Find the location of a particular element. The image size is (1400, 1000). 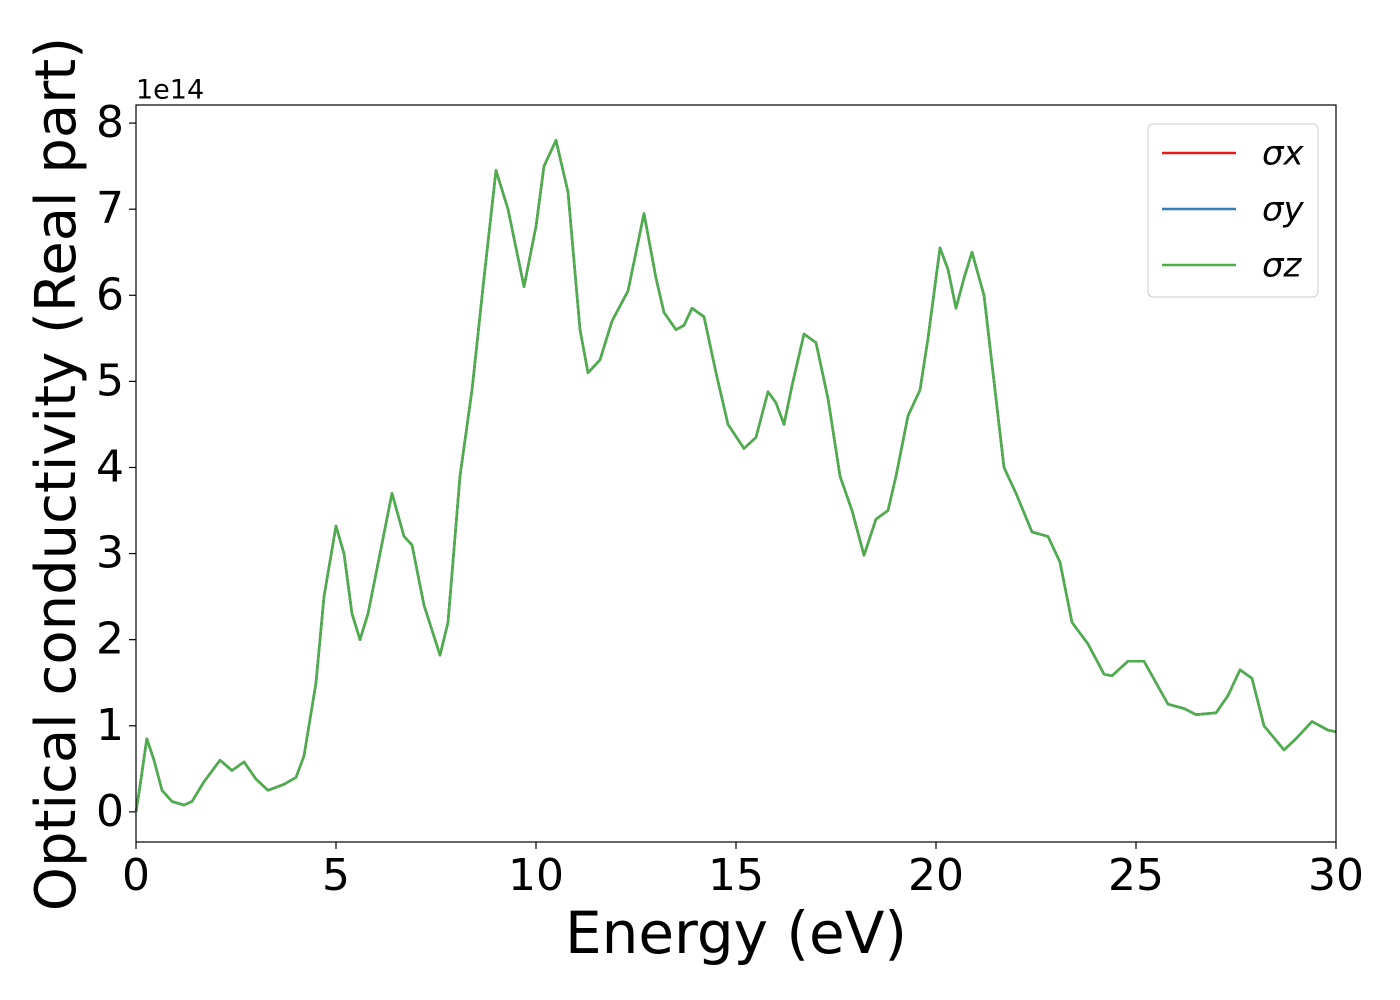

x-tick-label: 15 is located at coordinates (736, 875).